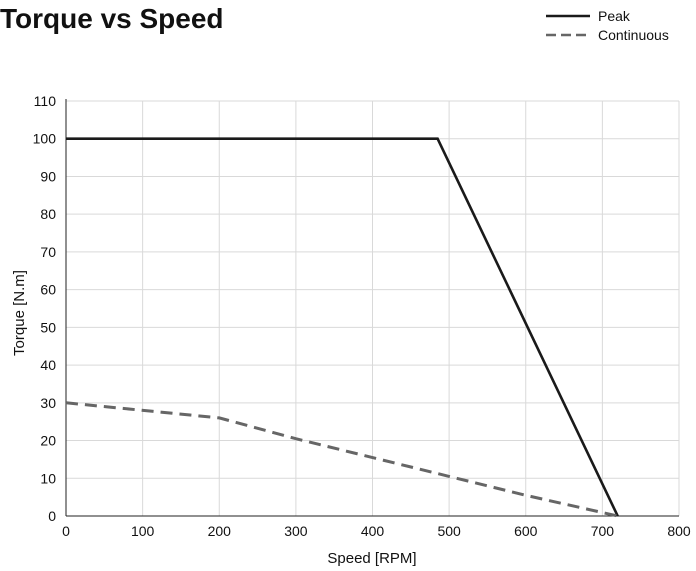  I want to click on y-tick-label-10: 10, so click(48, 478).